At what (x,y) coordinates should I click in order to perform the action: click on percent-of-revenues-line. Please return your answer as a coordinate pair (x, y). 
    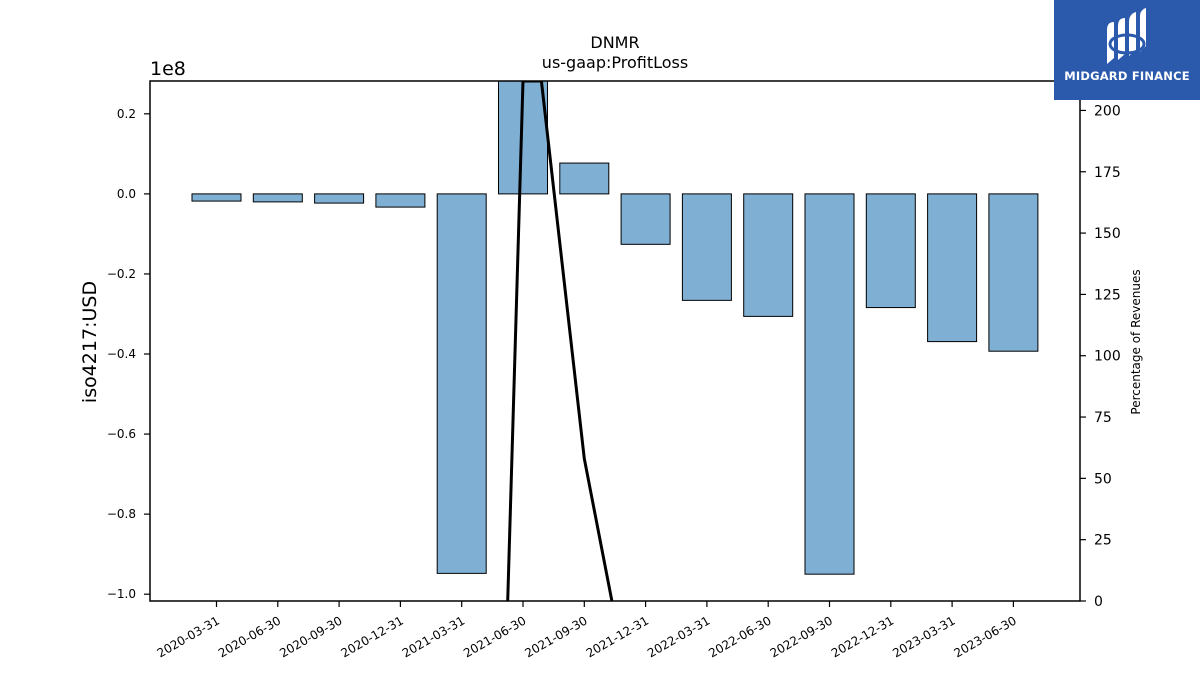
    Looking at the image, I should click on (560, 341).